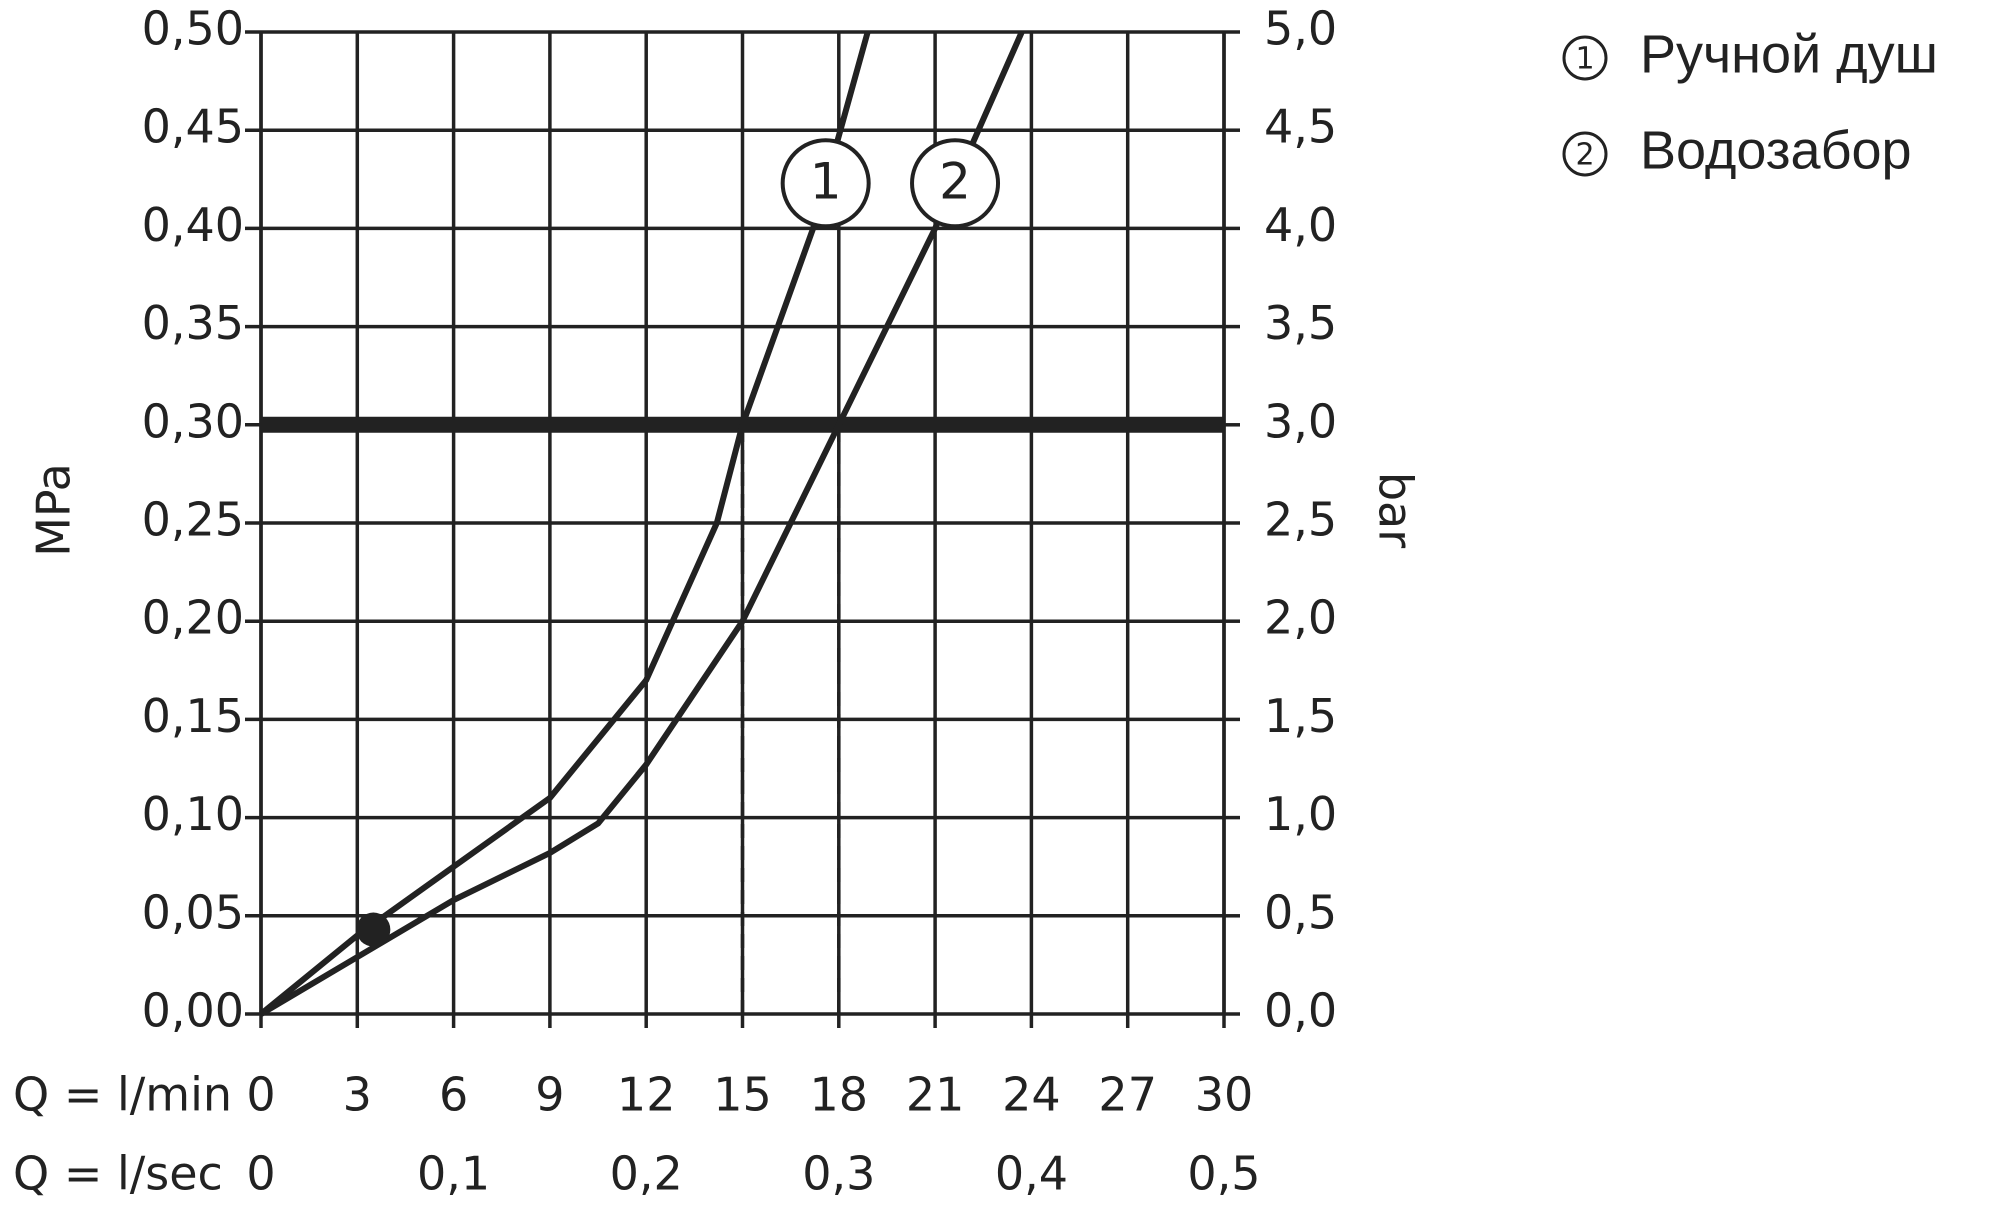 This screenshot has height=1214, width=2000. Describe the element at coordinates (193, 29) in the screenshot. I see `y-tick-label: 0,50` at that location.